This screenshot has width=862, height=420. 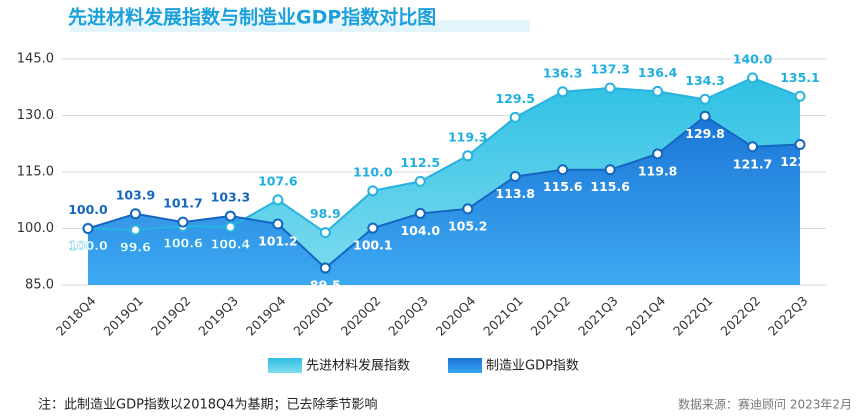 What do you see at coordinates (420, 230) in the screenshot?
I see `value-label: 104.0` at bounding box center [420, 230].